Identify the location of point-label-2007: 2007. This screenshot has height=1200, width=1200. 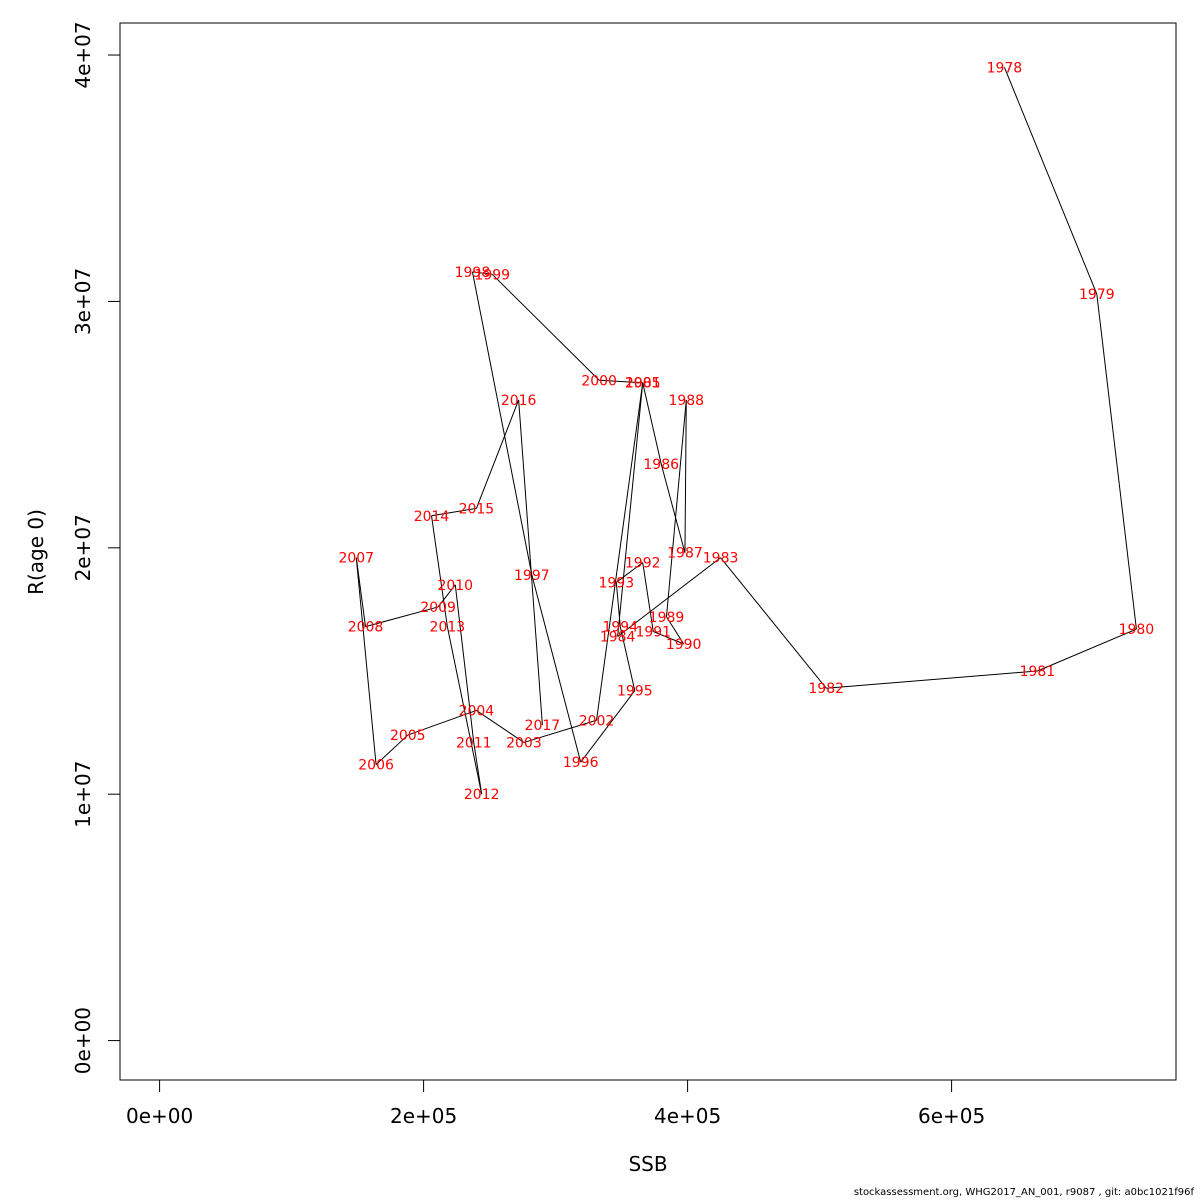
(356, 559).